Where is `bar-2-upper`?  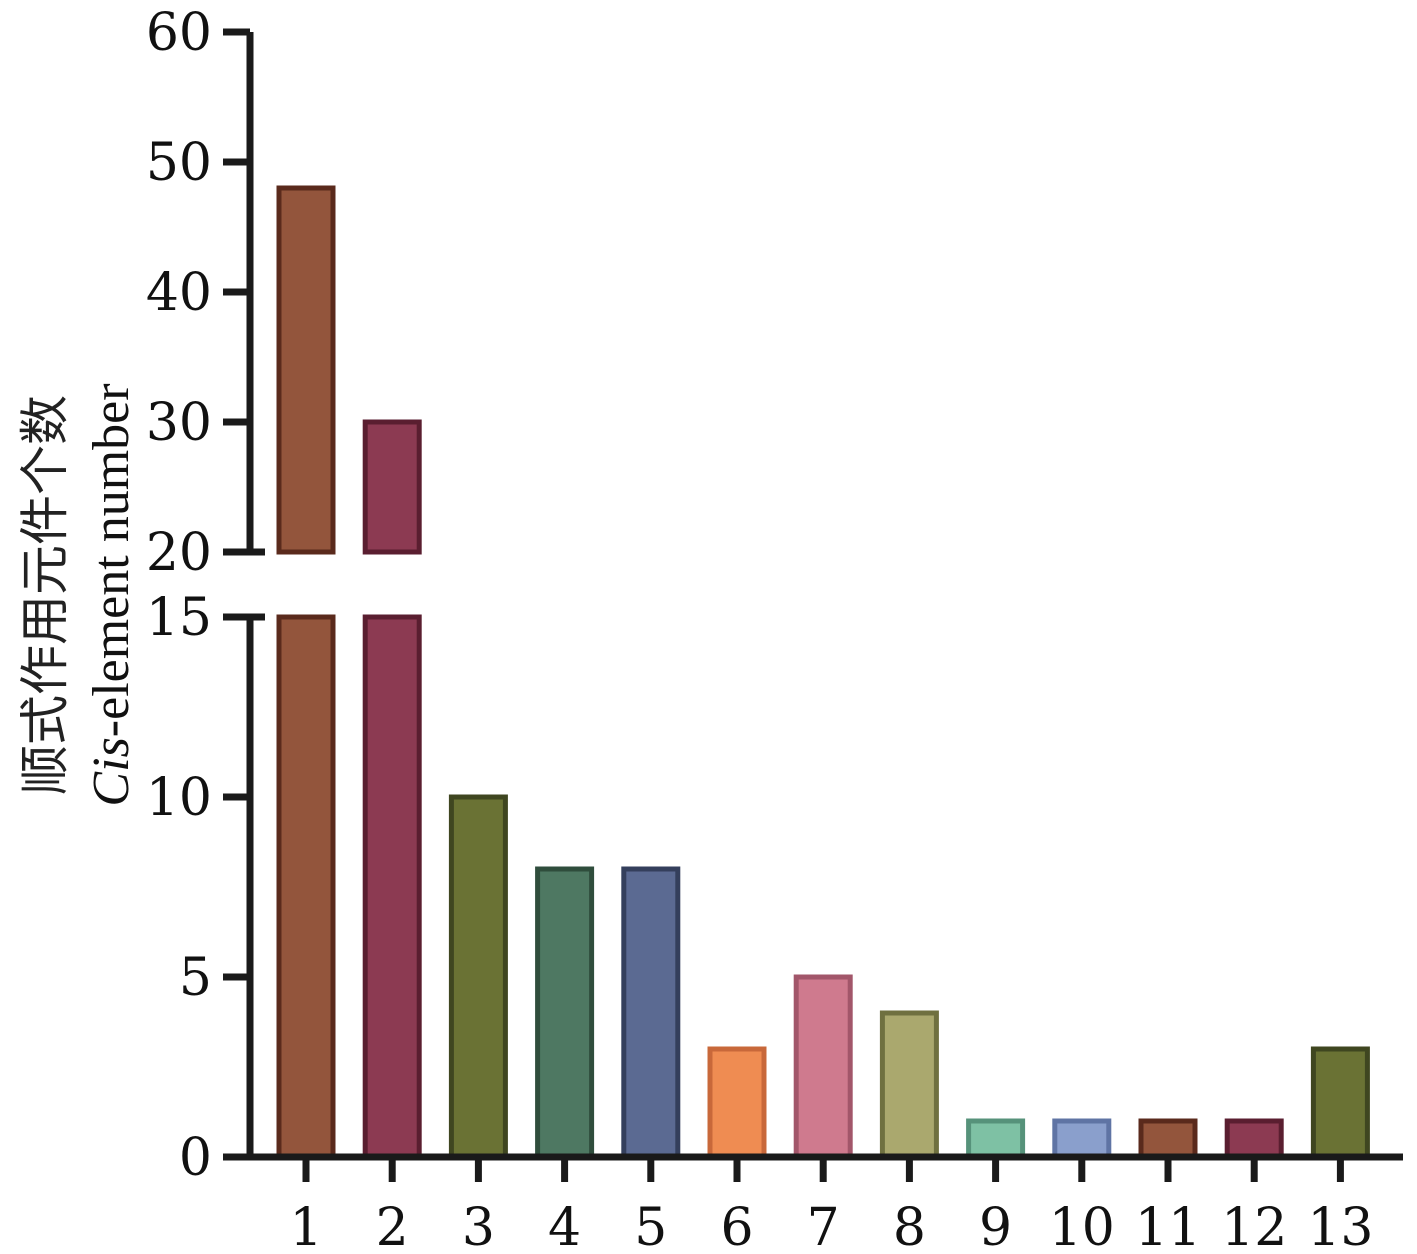 bar-2-upper is located at coordinates (392, 487).